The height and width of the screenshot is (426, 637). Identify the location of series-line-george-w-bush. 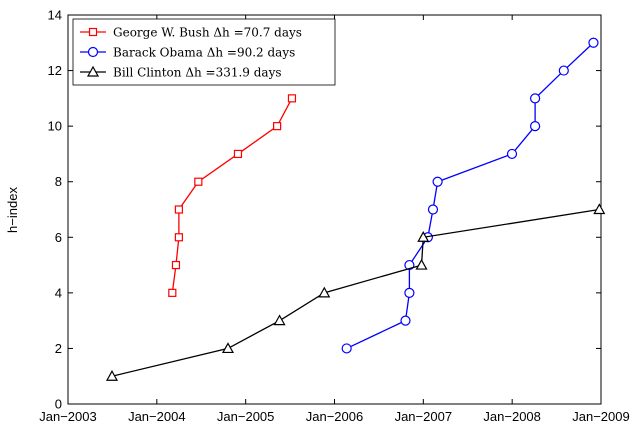
(232, 195).